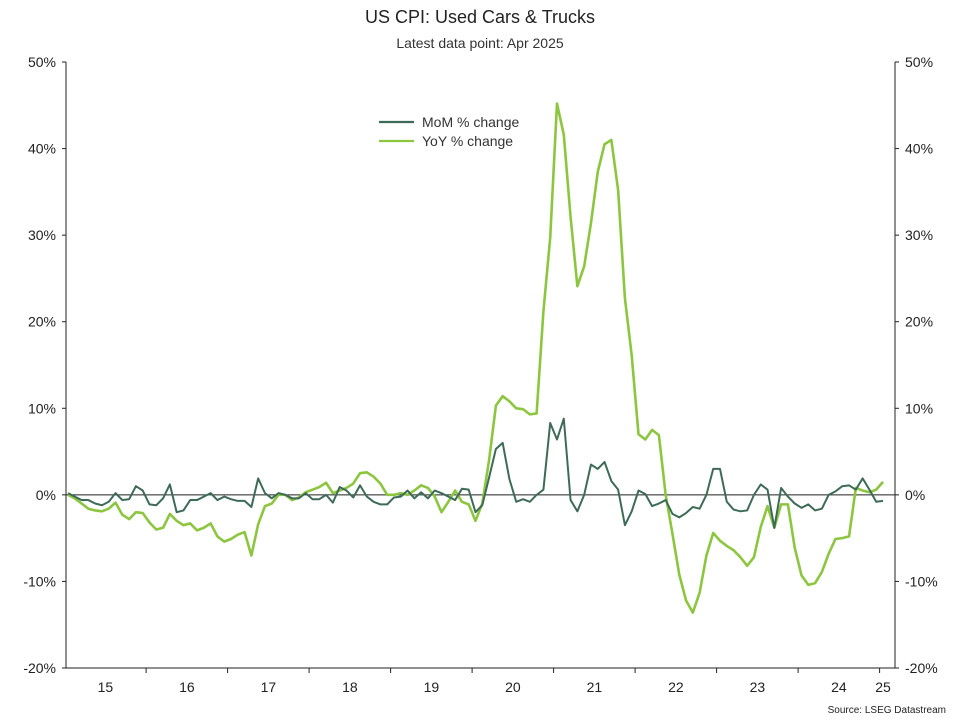 This screenshot has height=720, width=960. Describe the element at coordinates (39, 365) in the screenshot. I see `left-axis-labels: 50% 40% 30% 20% 10% 0% -10% -20%` at that location.